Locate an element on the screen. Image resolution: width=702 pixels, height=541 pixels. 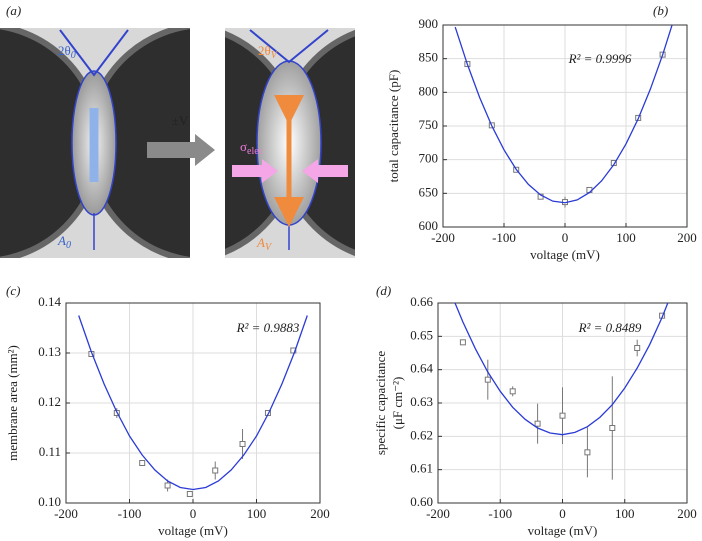
photo-right is located at coordinates (290, 143).